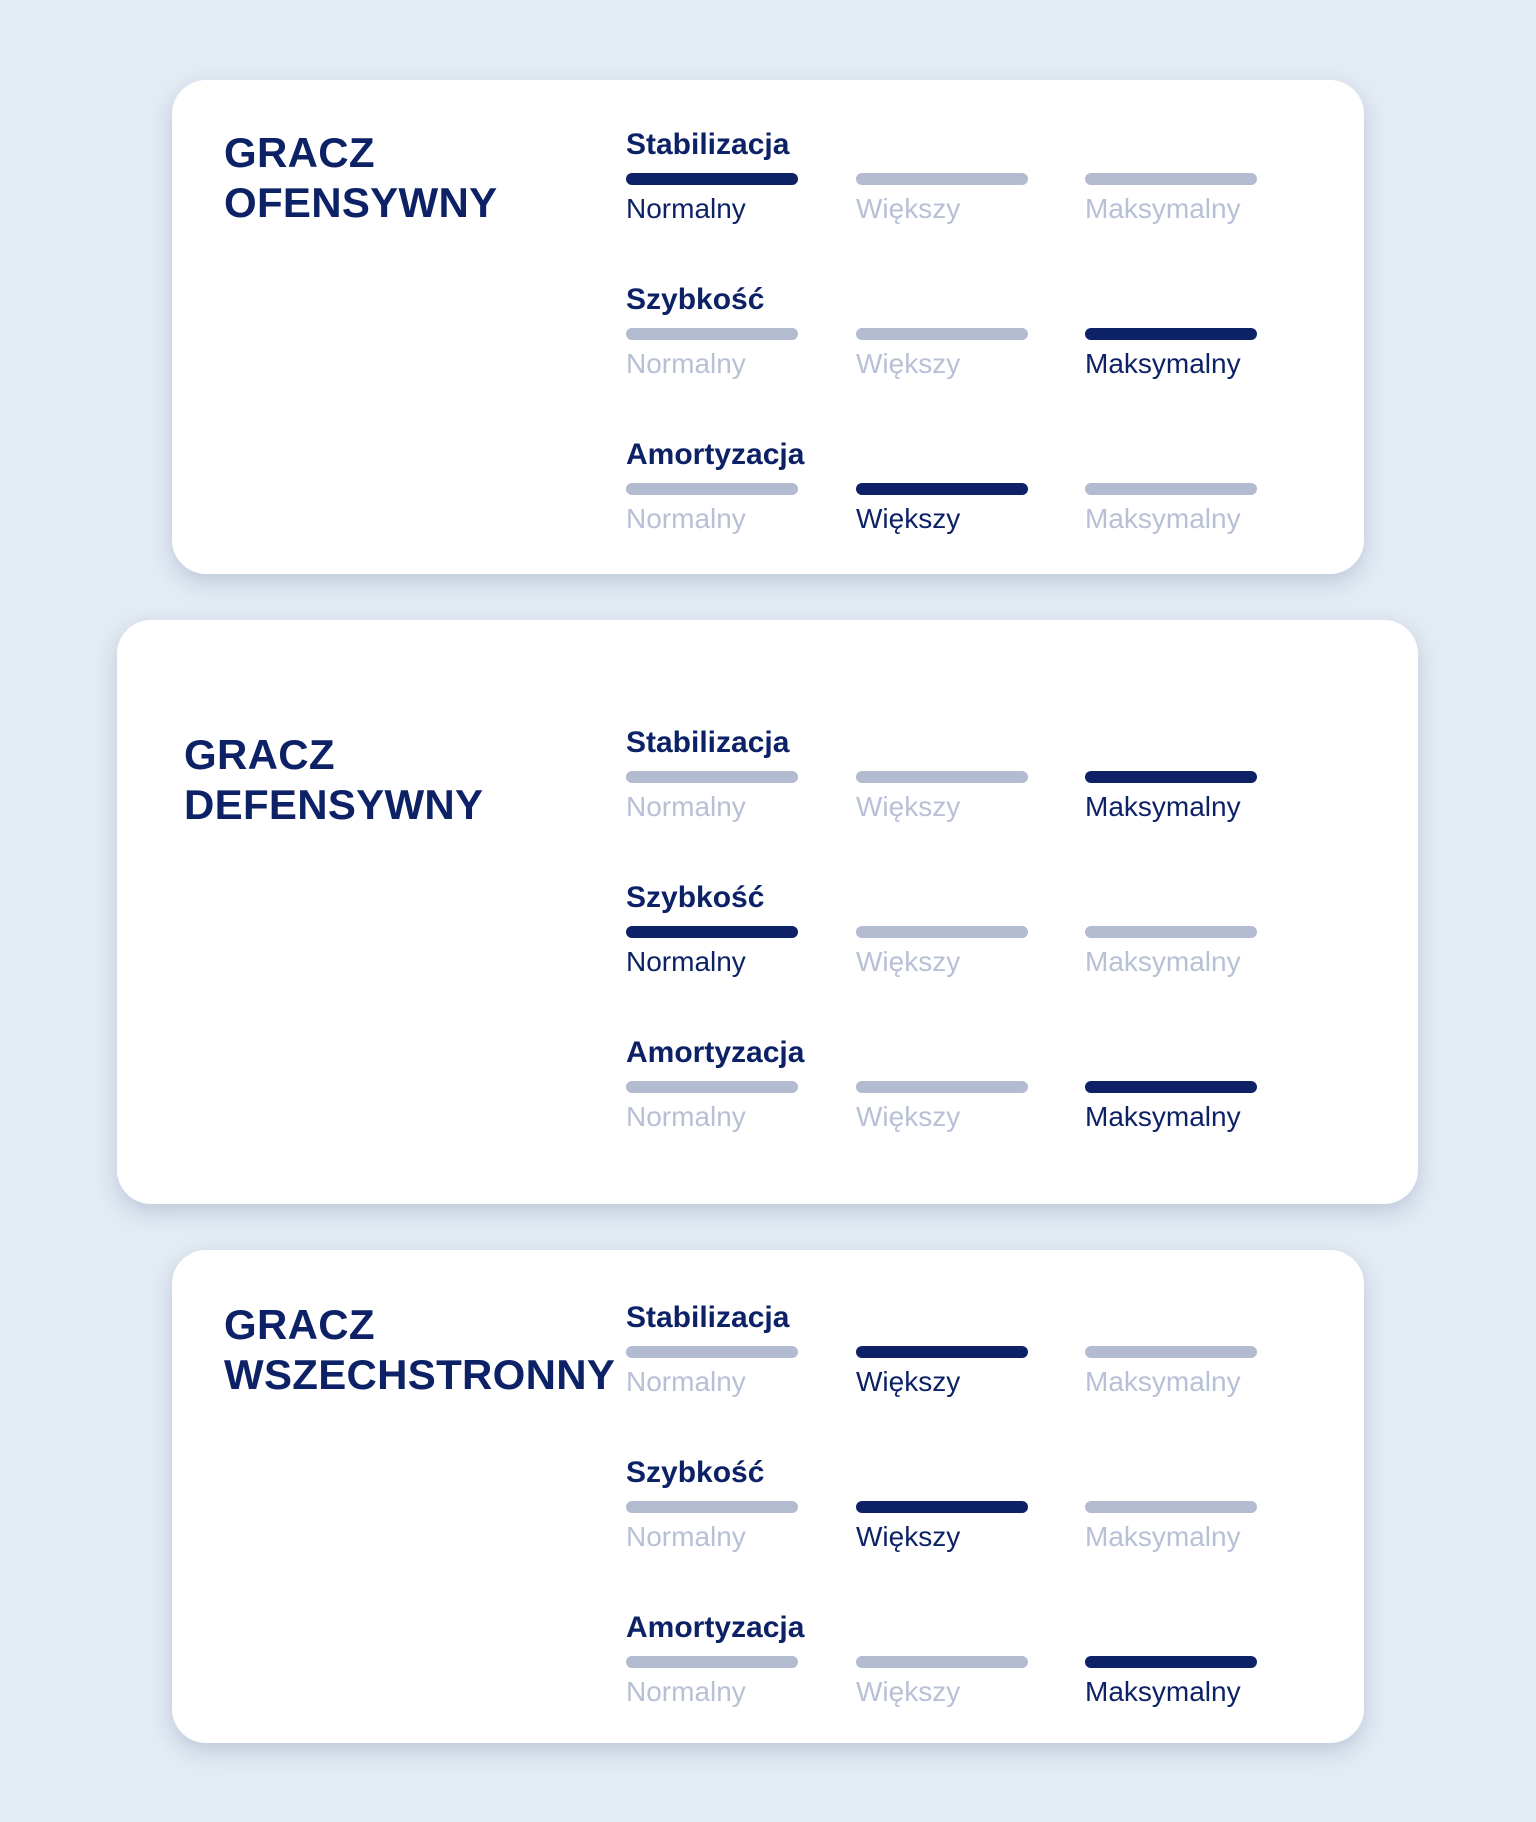 Image resolution: width=1536 pixels, height=1822 pixels. I want to click on card-title: GRACZ DEFENSYWNY, so click(333, 780).